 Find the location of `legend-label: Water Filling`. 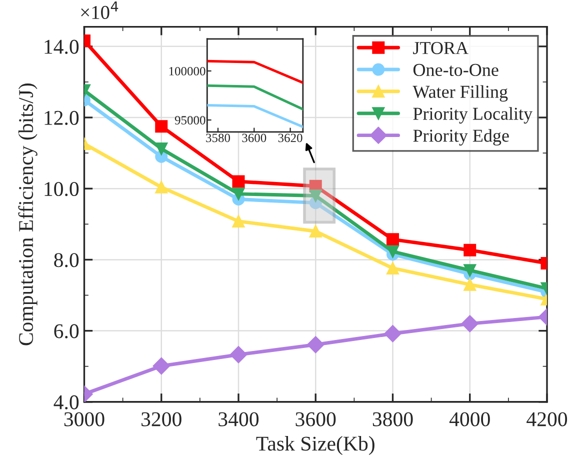

legend-label: Water Filling is located at coordinates (460, 93).